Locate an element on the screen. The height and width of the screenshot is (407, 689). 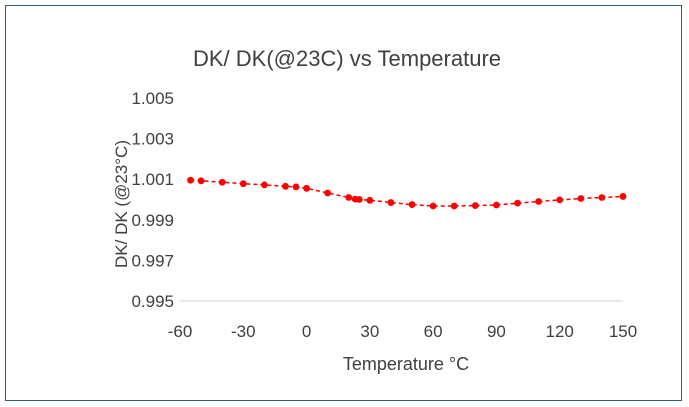
x-tick-label: 30 is located at coordinates (369, 331).